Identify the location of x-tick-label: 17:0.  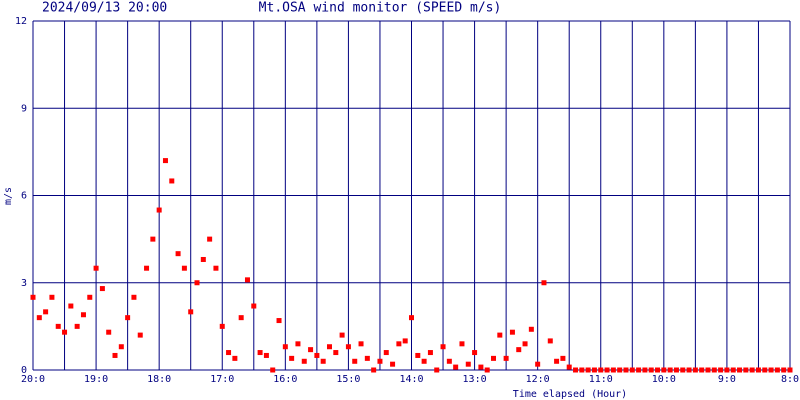
(222, 379).